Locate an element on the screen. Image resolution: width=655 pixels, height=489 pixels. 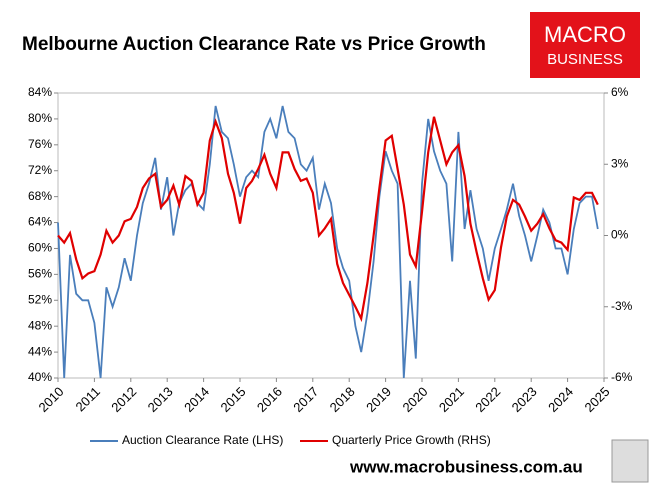
x-tick-label: 2015 is located at coordinates (232, 399).